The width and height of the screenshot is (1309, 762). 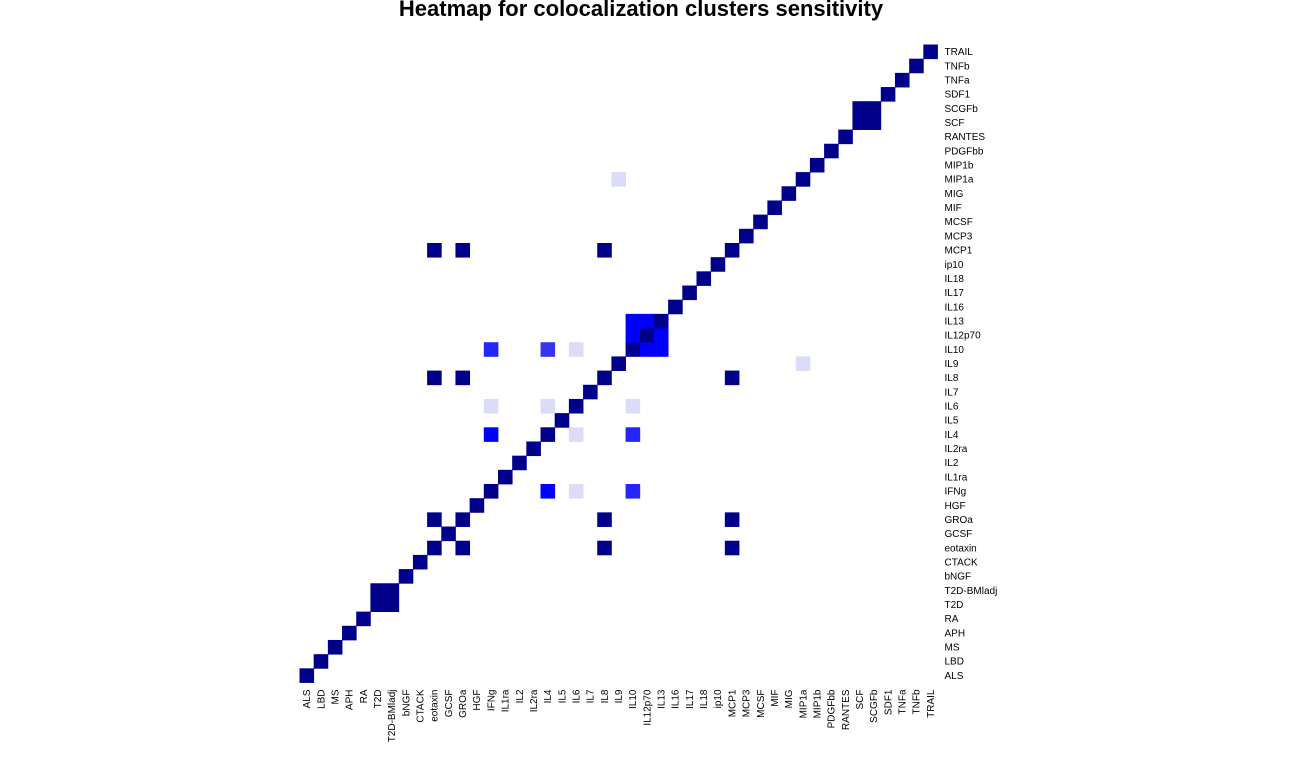 What do you see at coordinates (957, 80) in the screenshot?
I see `y-tick-label-TNFa: TNFa` at bounding box center [957, 80].